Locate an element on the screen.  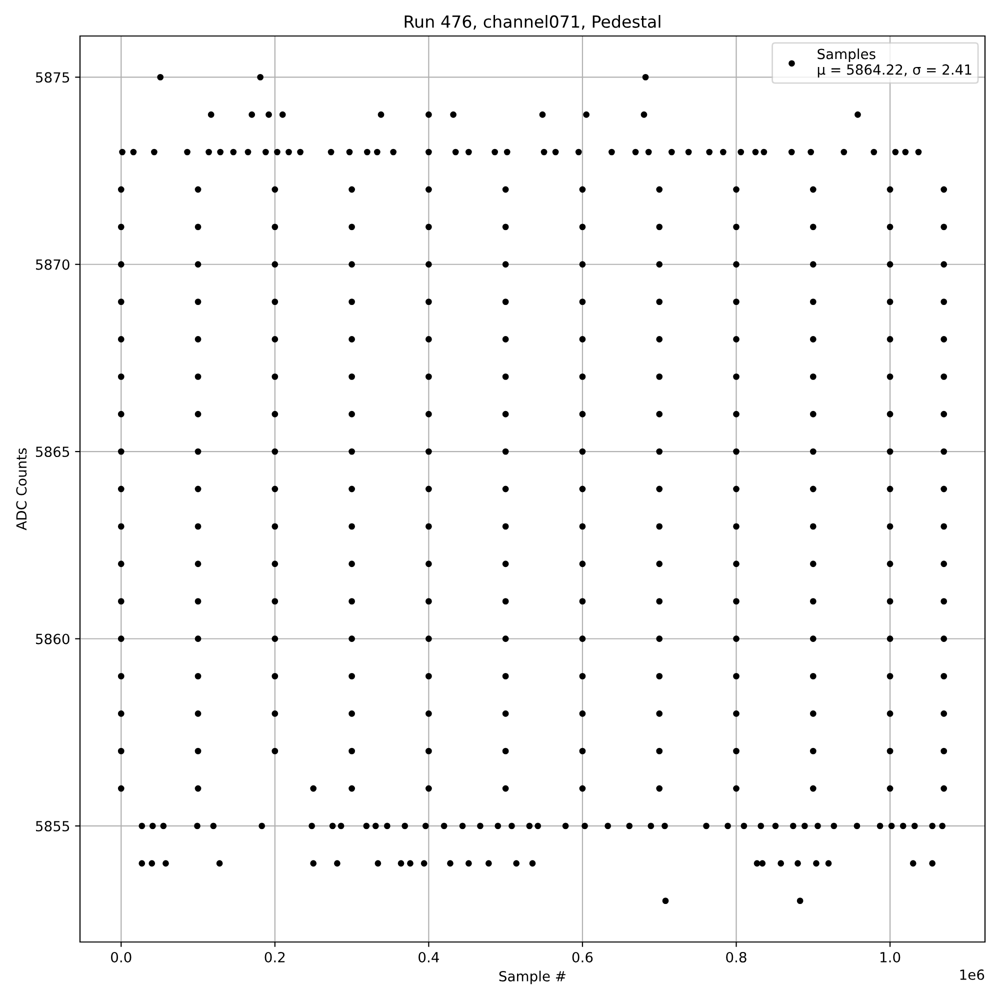
x-tick-label: 0.0 is located at coordinates (121, 957).